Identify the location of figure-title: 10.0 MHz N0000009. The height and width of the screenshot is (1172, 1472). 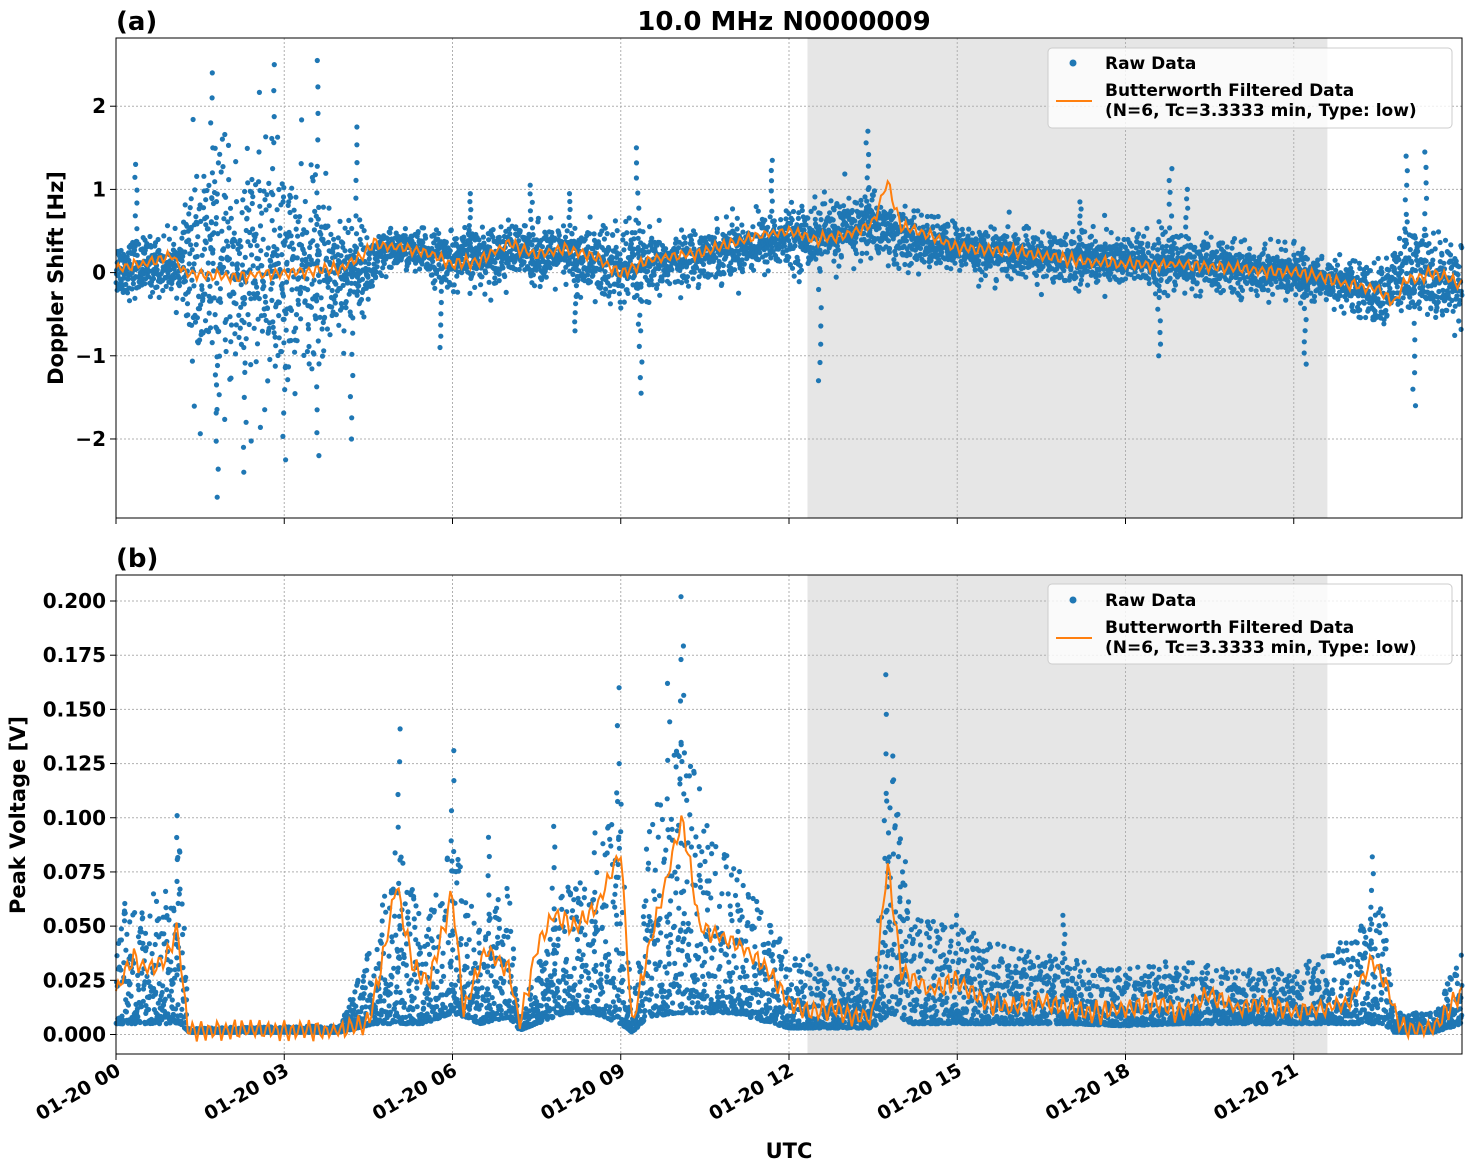
(783, 22).